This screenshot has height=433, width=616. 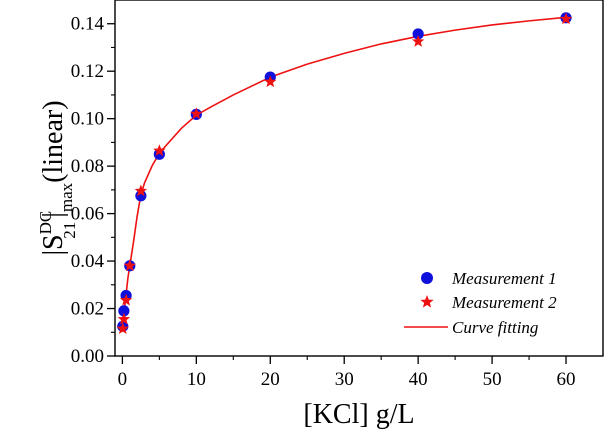 What do you see at coordinates (504, 278) in the screenshot?
I see `legend-label-measurement-1: Measurement 1` at bounding box center [504, 278].